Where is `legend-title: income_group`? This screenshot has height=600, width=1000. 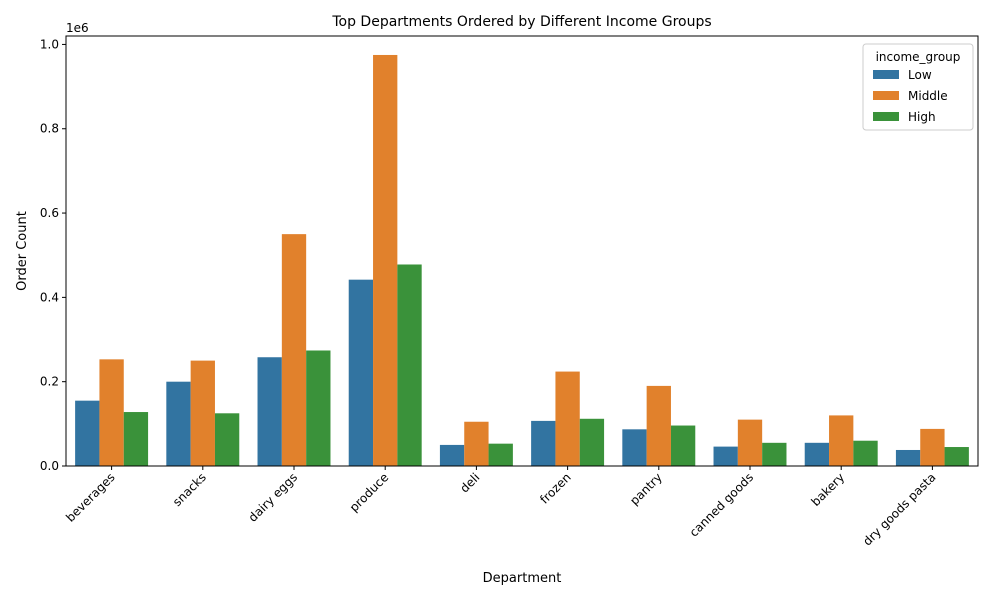 legend-title: income_group is located at coordinates (918, 57).